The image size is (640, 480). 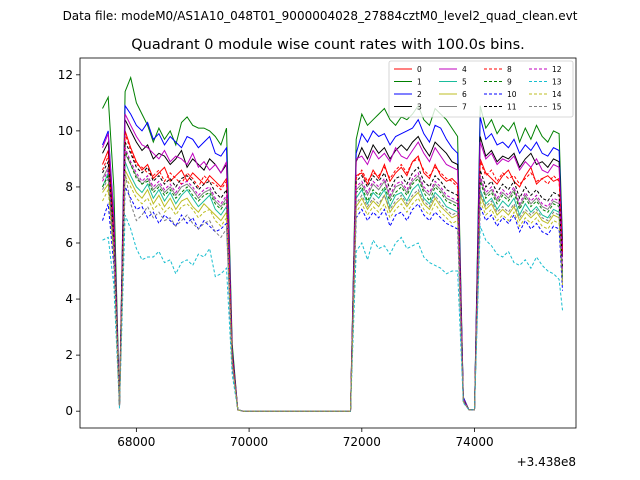 I want to click on legend-label-6: 6, so click(x=464, y=94).